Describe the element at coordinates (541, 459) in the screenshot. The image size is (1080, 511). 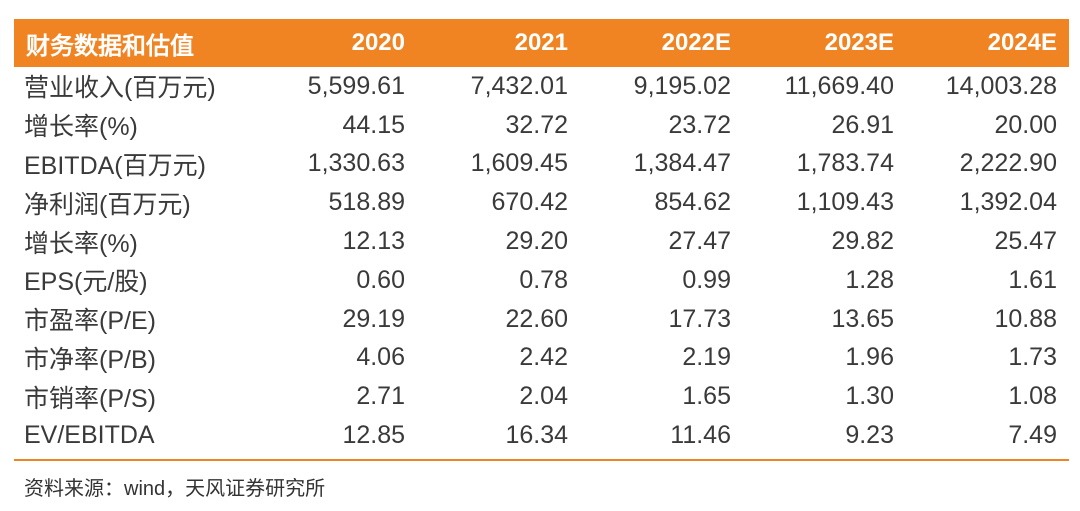
I see `table-bottom-divider` at that location.